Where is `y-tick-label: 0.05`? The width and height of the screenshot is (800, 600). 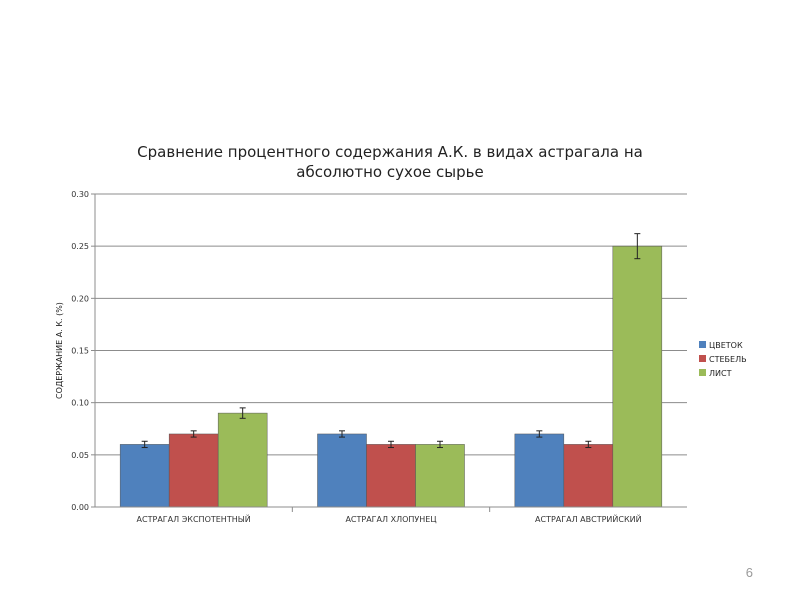
y-tick-label: 0.05 is located at coordinates (80, 455).